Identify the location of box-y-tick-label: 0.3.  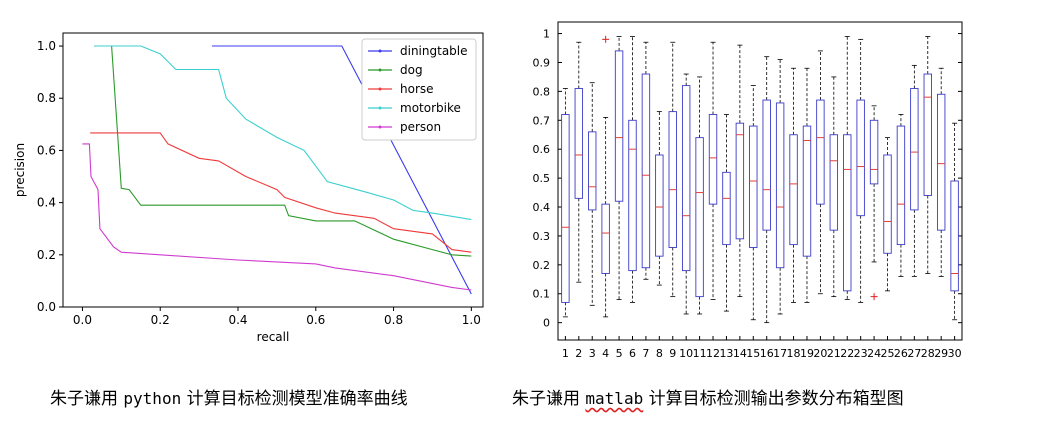
(542, 236).